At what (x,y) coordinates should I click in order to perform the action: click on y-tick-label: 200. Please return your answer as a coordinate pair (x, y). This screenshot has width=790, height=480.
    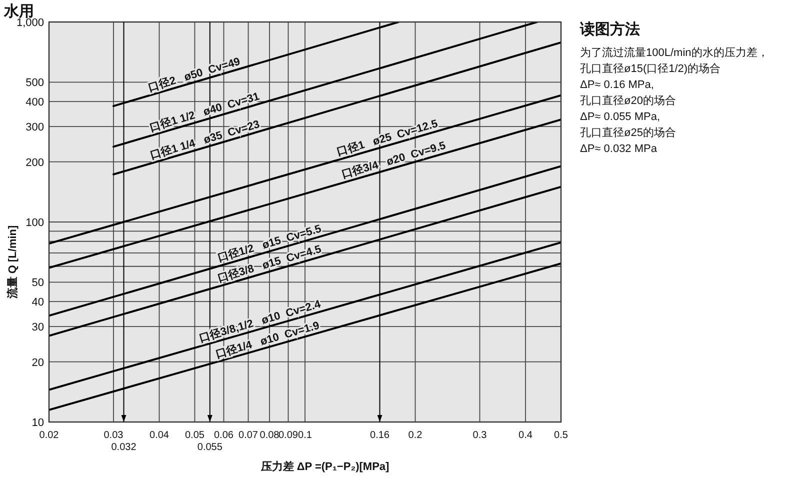
    Looking at the image, I should click on (35, 162).